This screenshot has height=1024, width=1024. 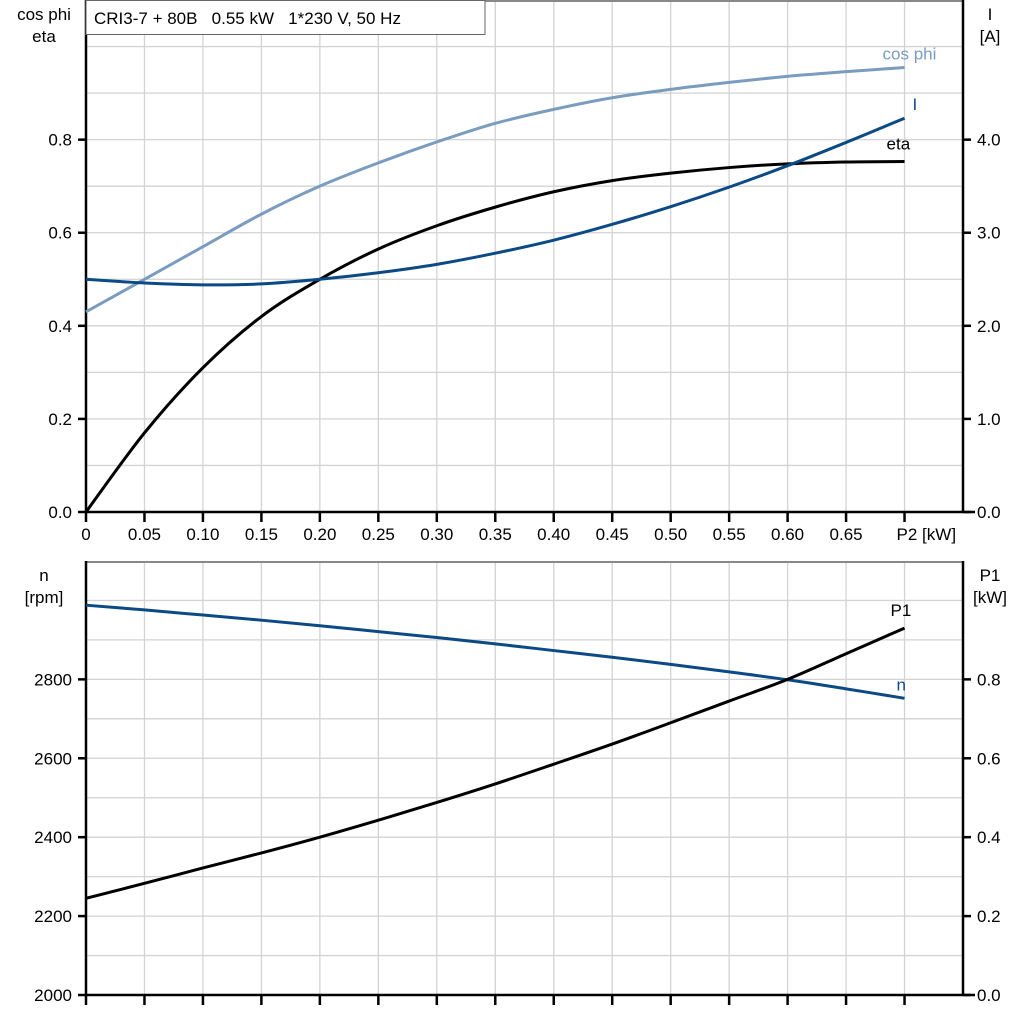 What do you see at coordinates (53, 916) in the screenshot?
I see `y-left-tick-label: 2200` at bounding box center [53, 916].